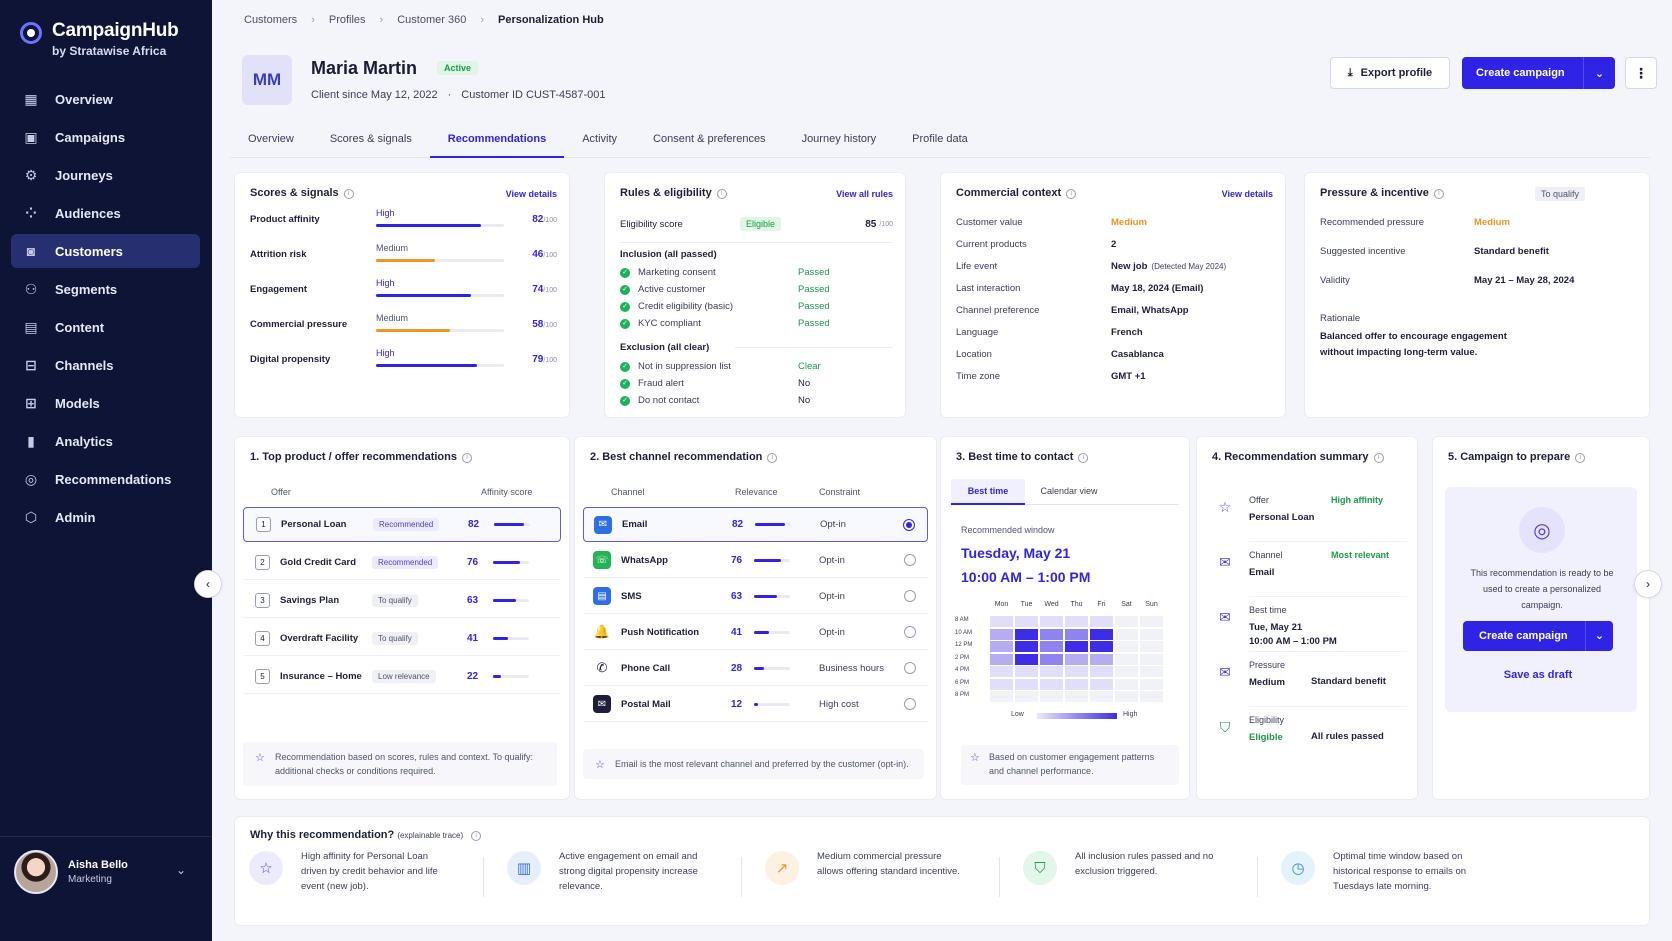 The height and width of the screenshot is (941, 1672). I want to click on channel-row: ✉ Postal Mail 12 High cost, so click(755, 704).